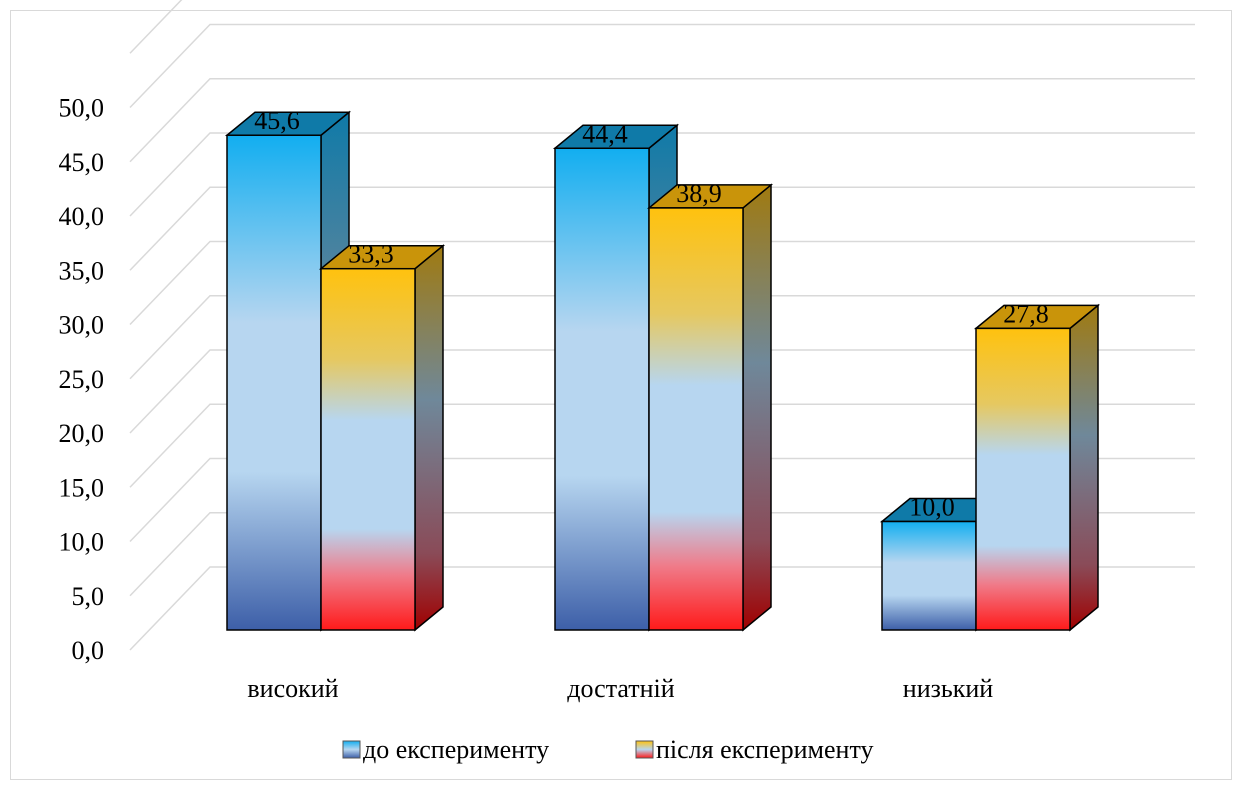  I want to click on y-tick-label: 40,0, so click(82, 216).